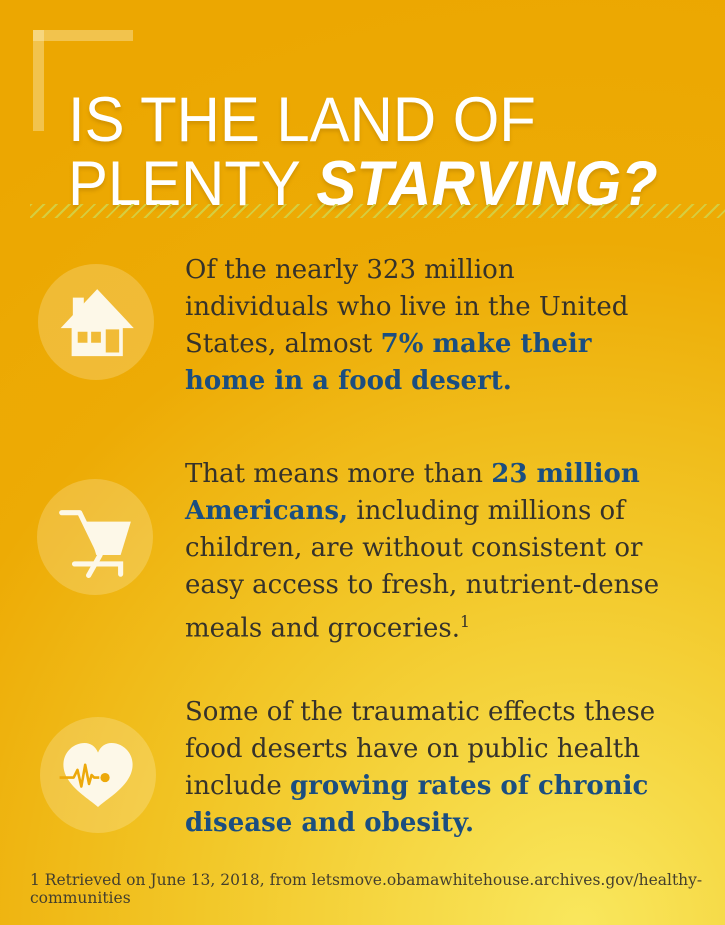 The image size is (725, 925). I want to click on heart-icon-circle, so click(98, 775).